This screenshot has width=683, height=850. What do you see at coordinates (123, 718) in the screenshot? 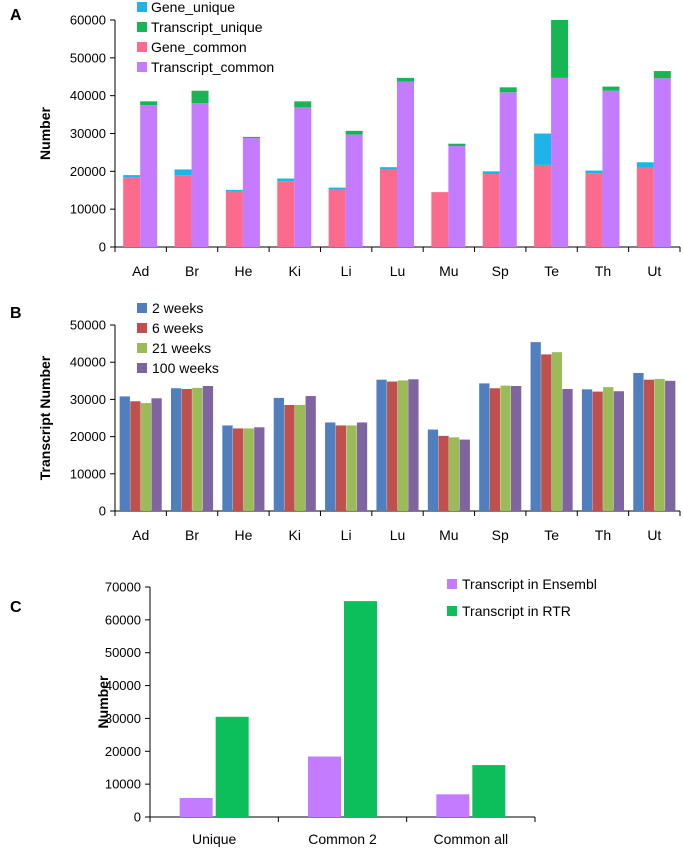
I see `y-tick-label: 30000` at bounding box center [123, 718].